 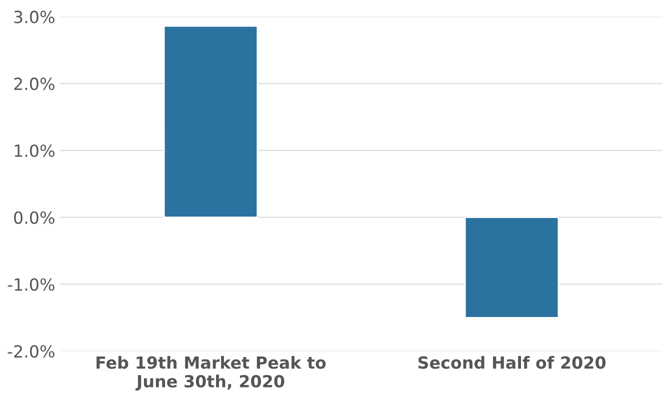 I want to click on y-tick-label: 0.0%, so click(x=34, y=217).